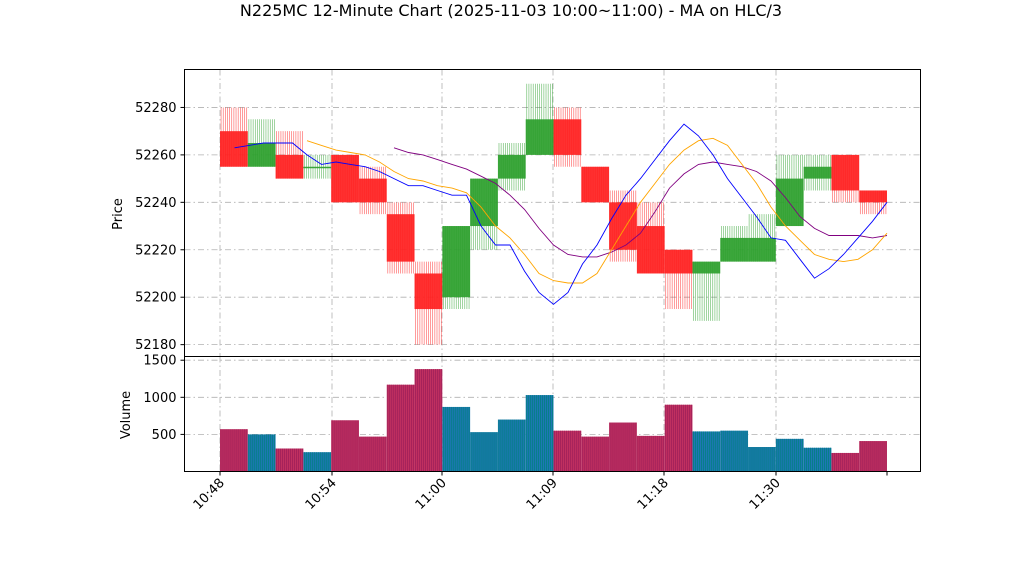  What do you see at coordinates (126, 415) in the screenshot?
I see `volume-axis-label: Volume` at bounding box center [126, 415].